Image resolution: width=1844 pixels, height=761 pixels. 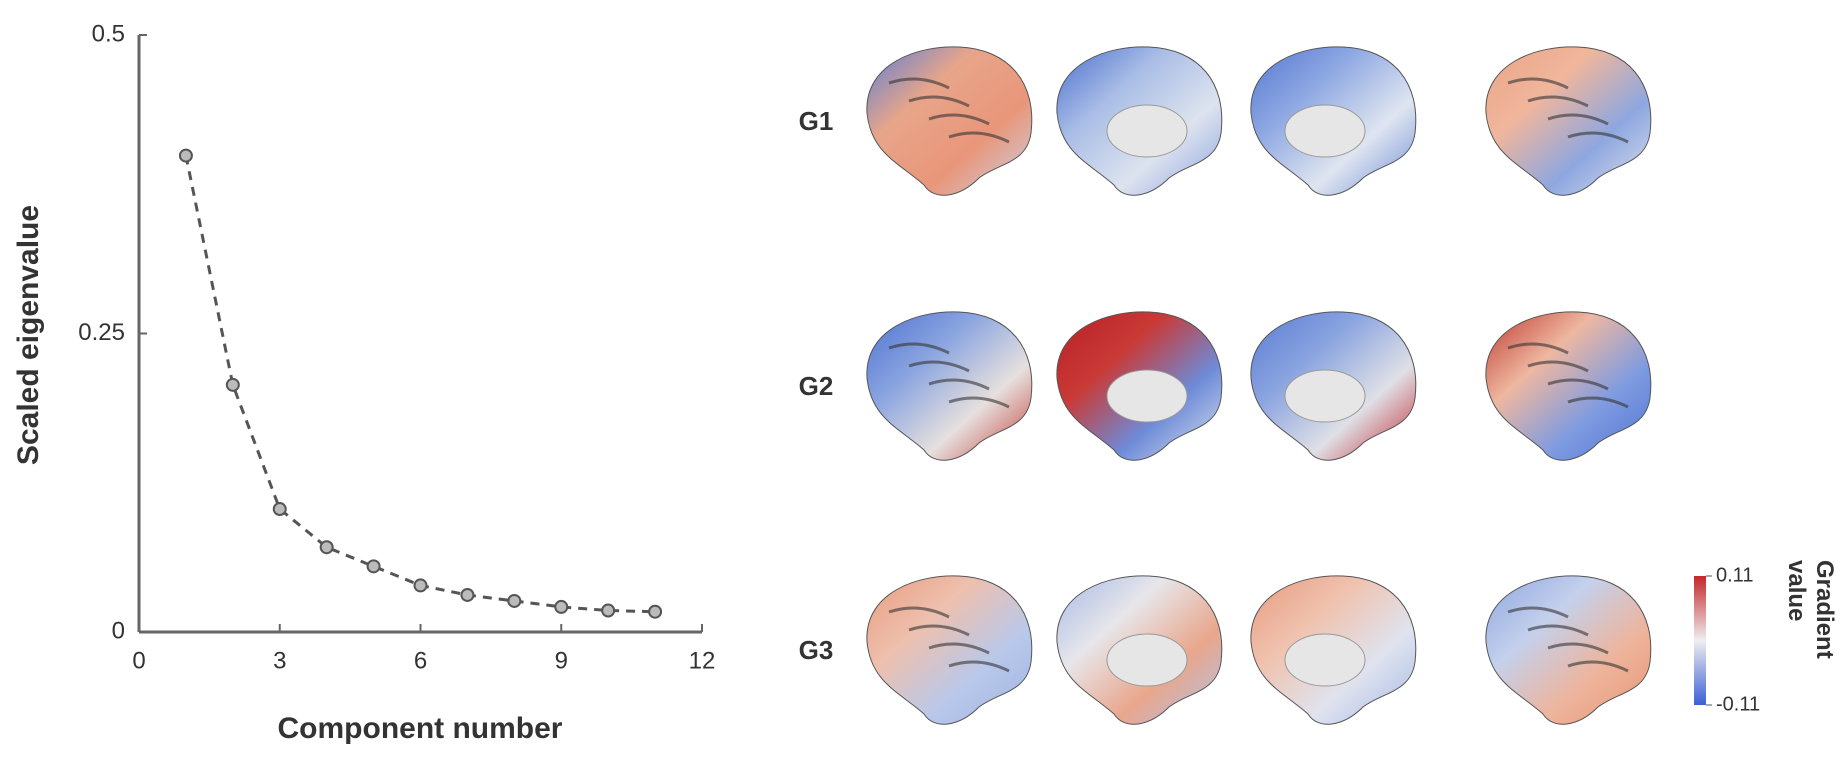 I want to click on colorbar-tick-label: -0.11, so click(x=1738, y=704).